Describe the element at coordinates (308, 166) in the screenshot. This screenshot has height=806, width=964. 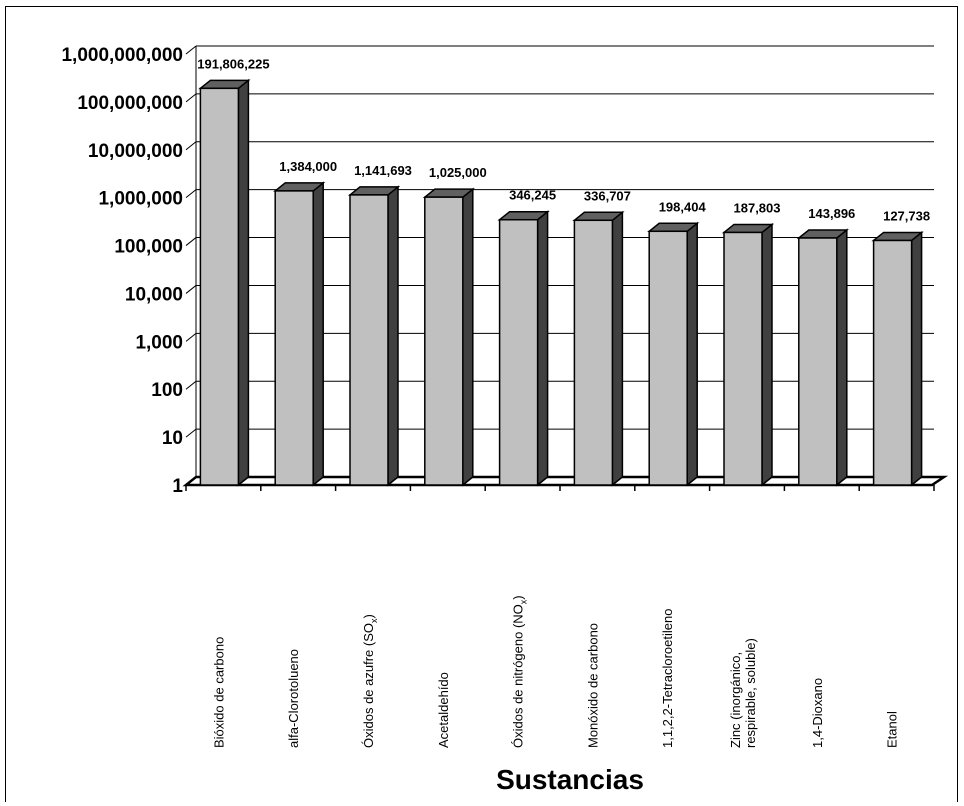
I see `data-label: 1,384,000` at that location.